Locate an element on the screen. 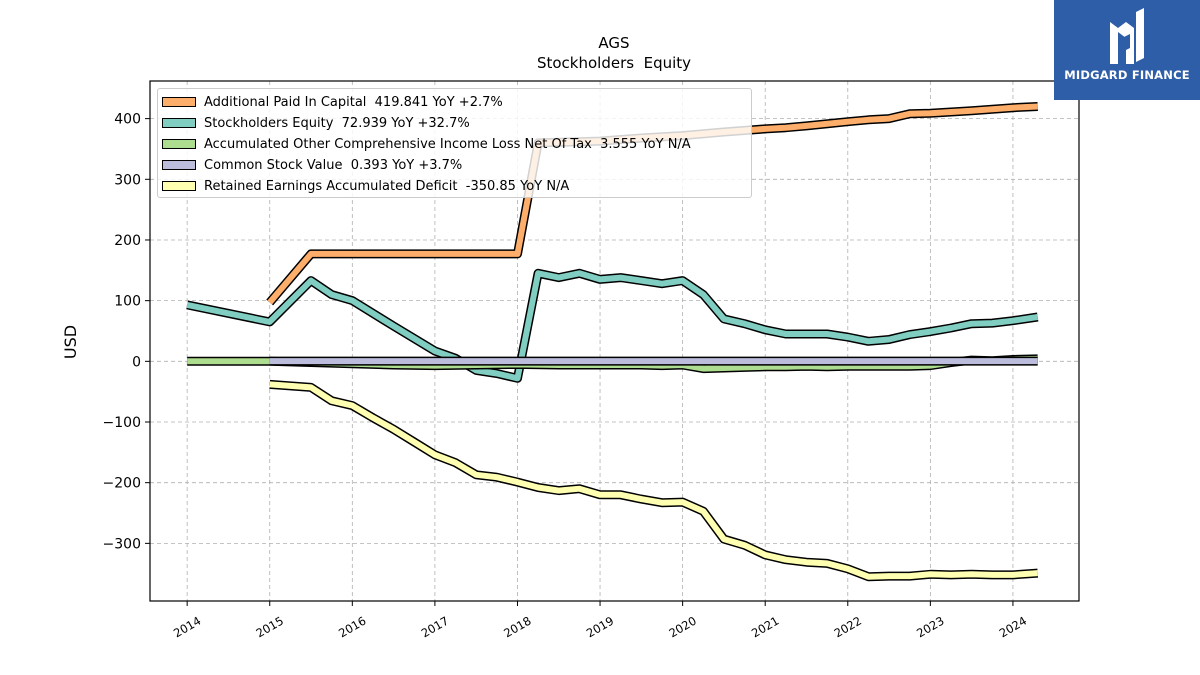 This screenshot has height=675, width=1200. y-tick-label: 100 is located at coordinates (127, 302).